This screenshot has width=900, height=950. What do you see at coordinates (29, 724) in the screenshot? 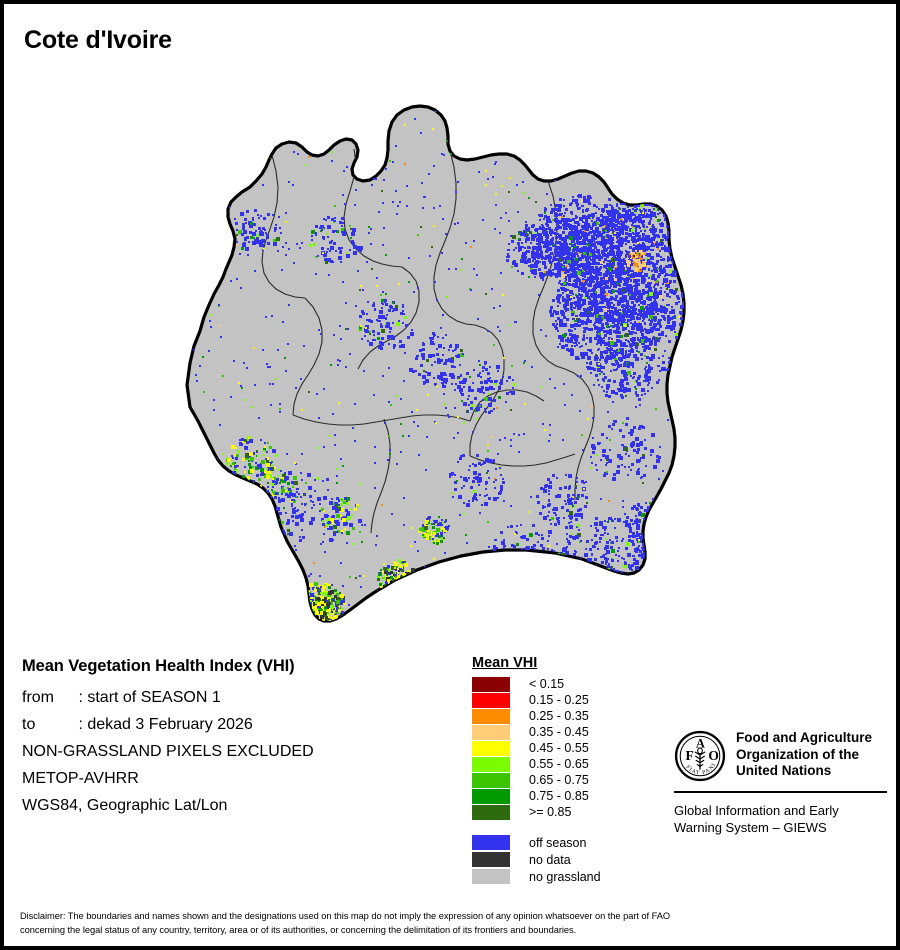
I see `info-to-label: to` at bounding box center [29, 724].